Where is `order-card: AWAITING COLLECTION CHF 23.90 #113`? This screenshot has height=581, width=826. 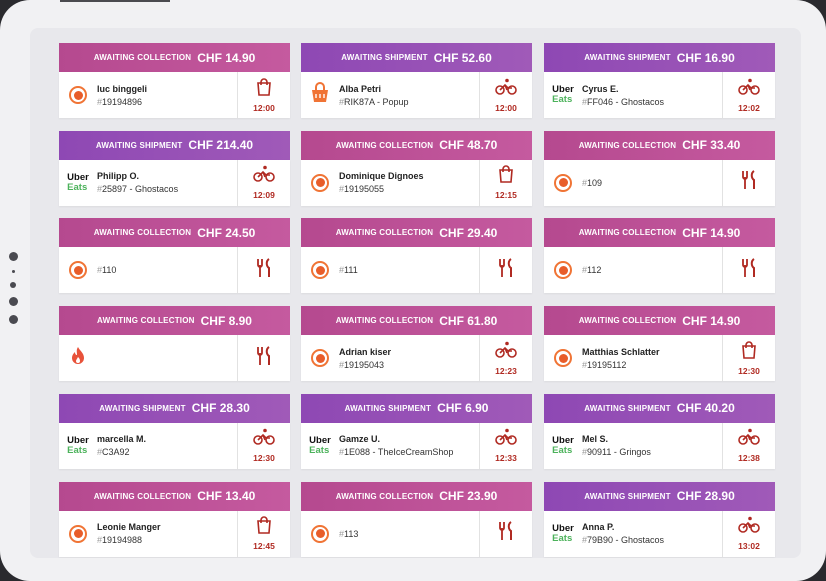
order-card: AWAITING COLLECTION CHF 23.90 #113 is located at coordinates (416, 520).